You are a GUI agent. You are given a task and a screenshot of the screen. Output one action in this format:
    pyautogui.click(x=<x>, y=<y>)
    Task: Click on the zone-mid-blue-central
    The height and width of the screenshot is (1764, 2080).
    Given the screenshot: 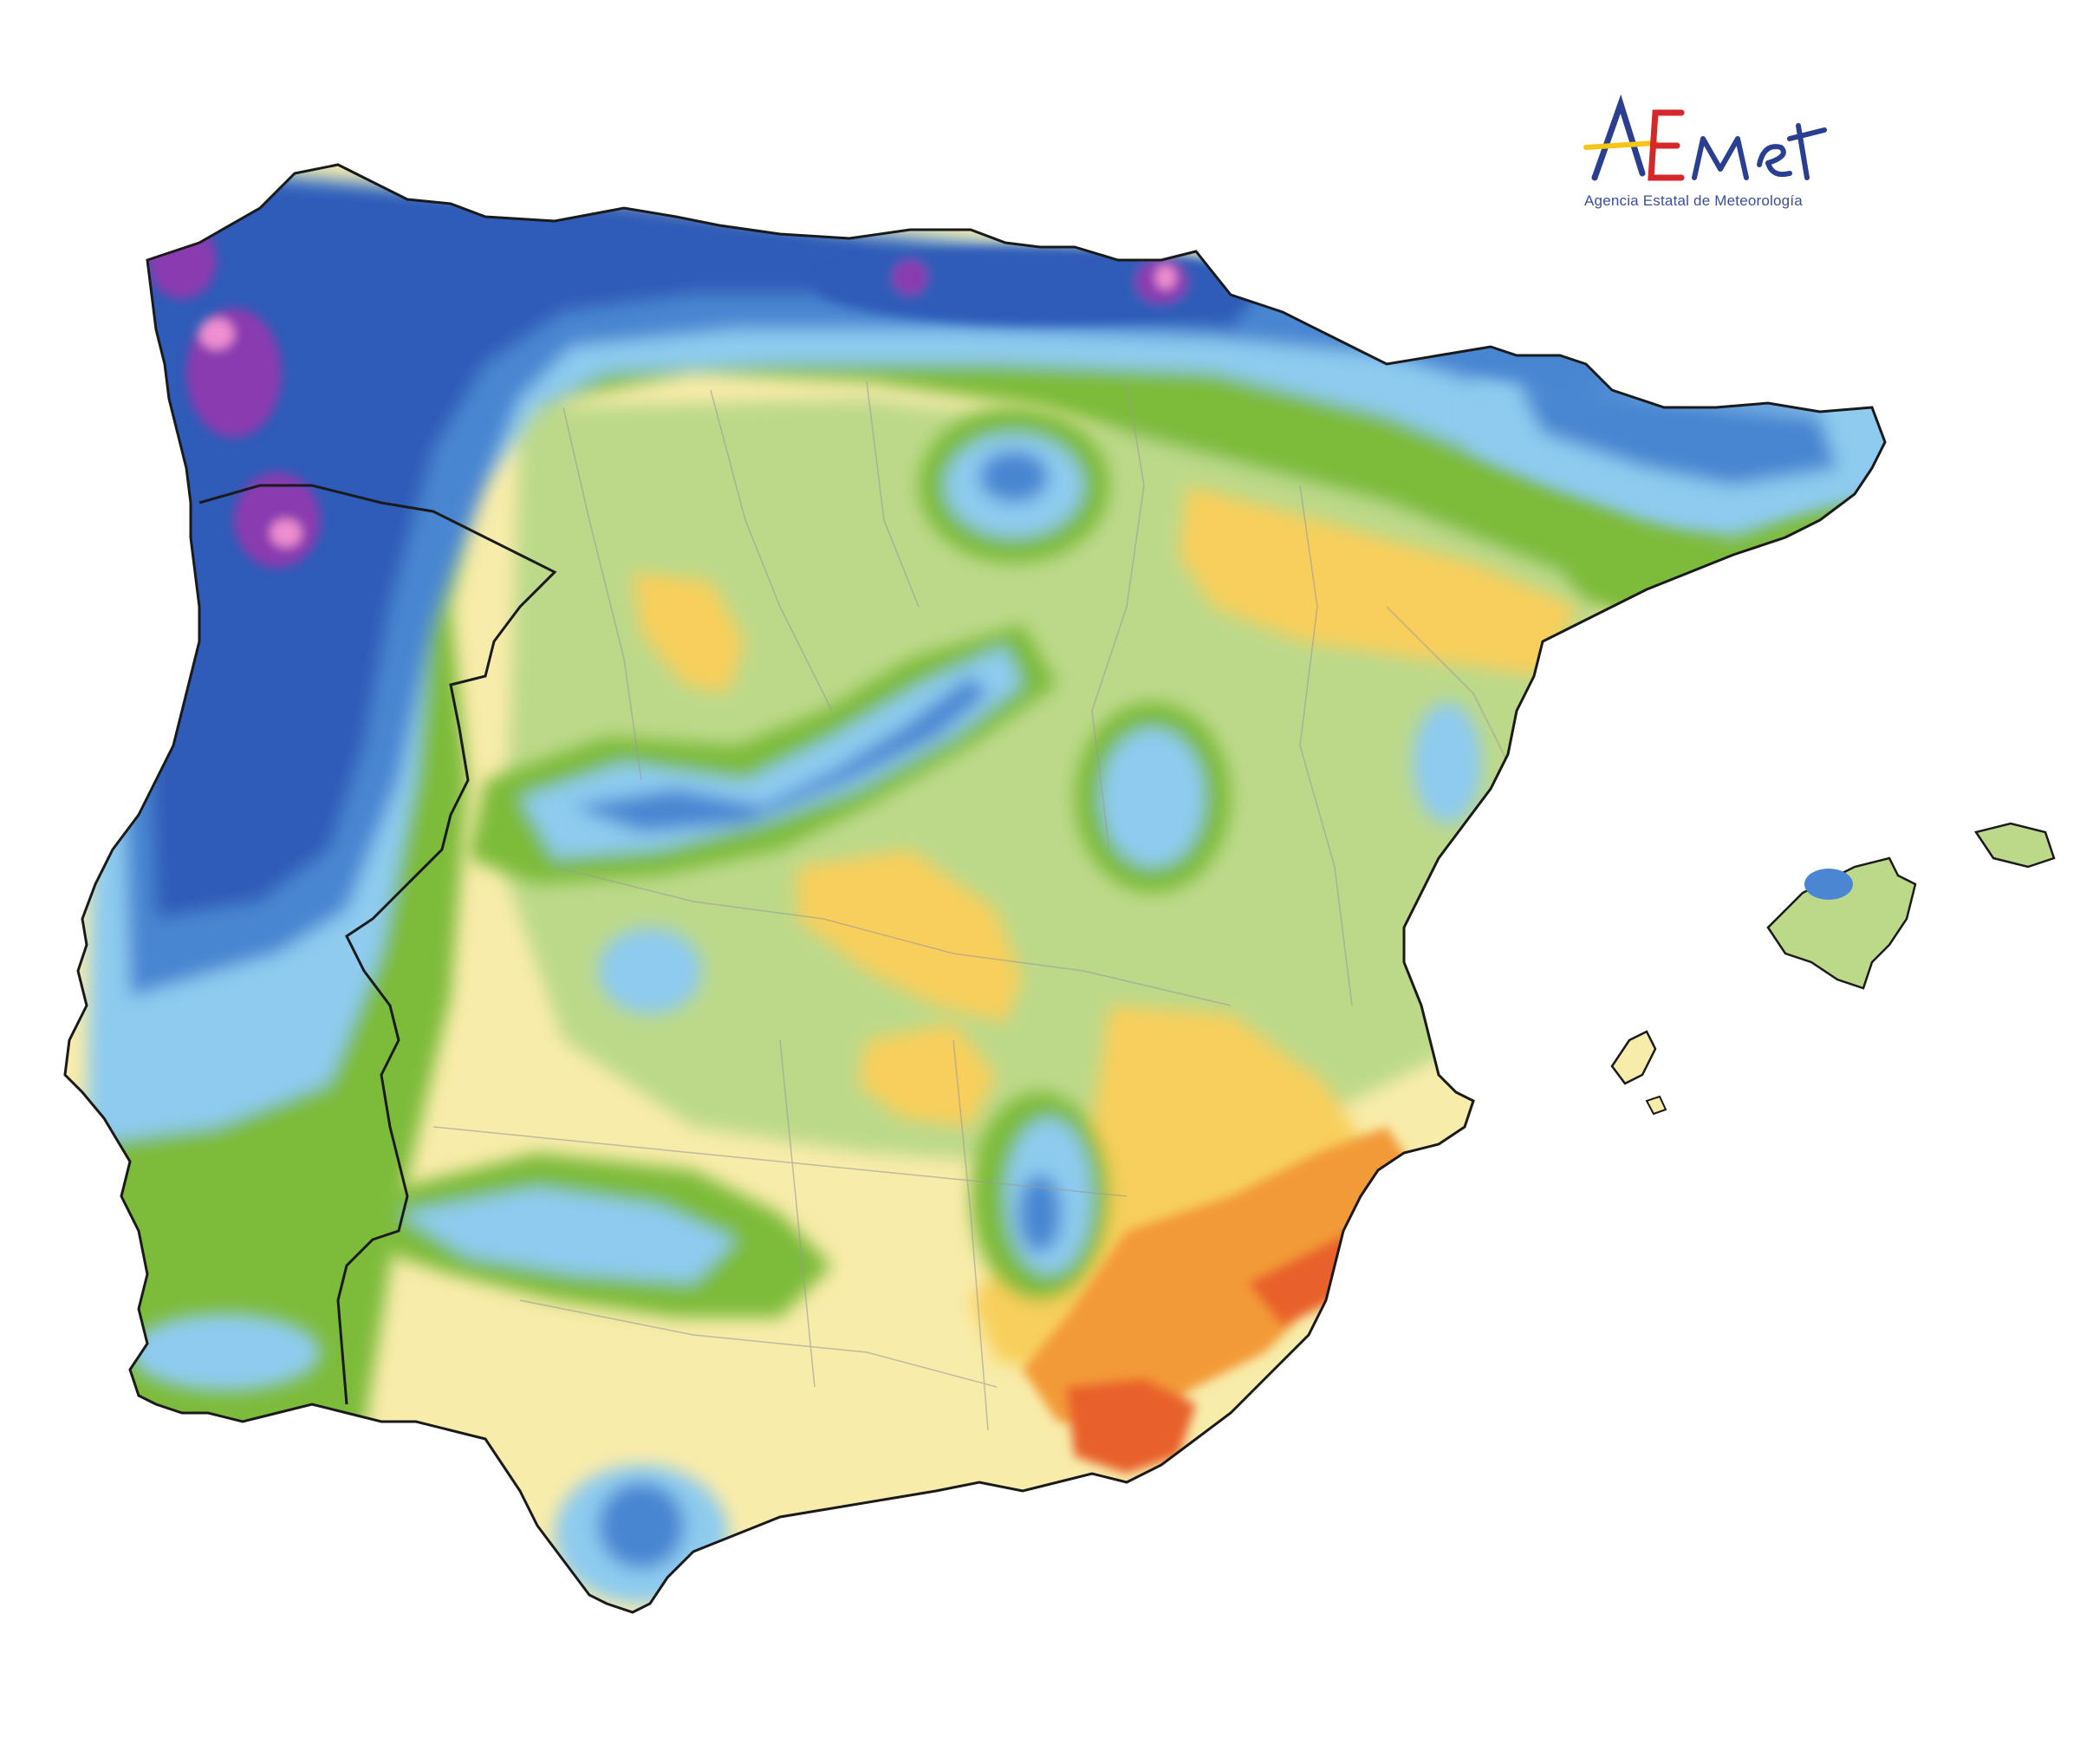 What is the action you would take?
    pyautogui.click(x=780, y=754)
    